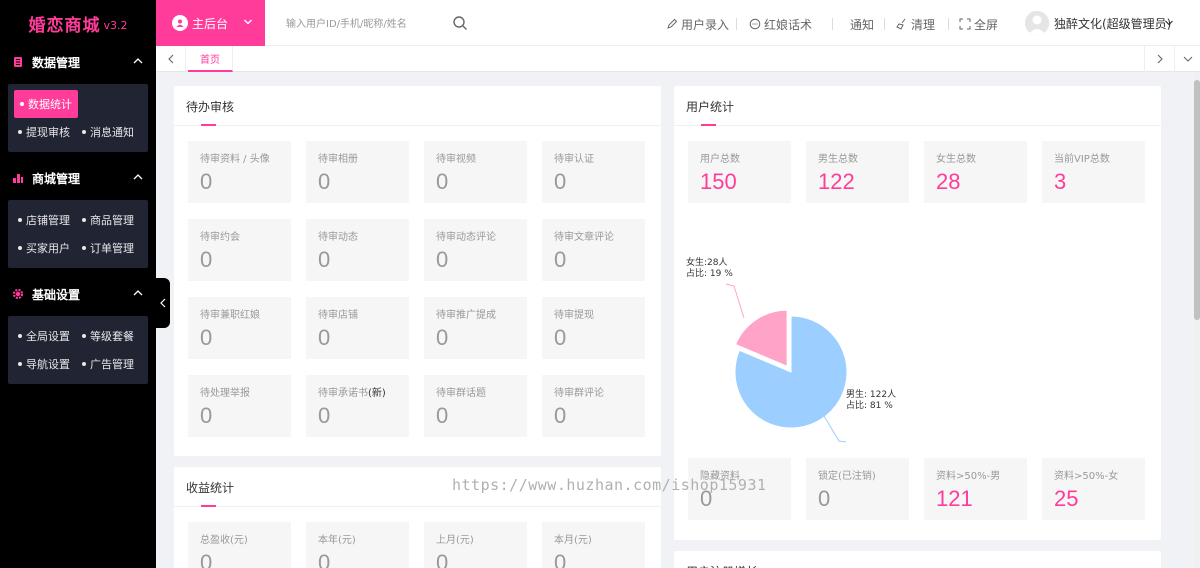 Image resolution: width=1200 pixels, height=568 pixels. What do you see at coordinates (593, 406) in the screenshot?
I see `stat-tile: 待审群评论 0` at bounding box center [593, 406].